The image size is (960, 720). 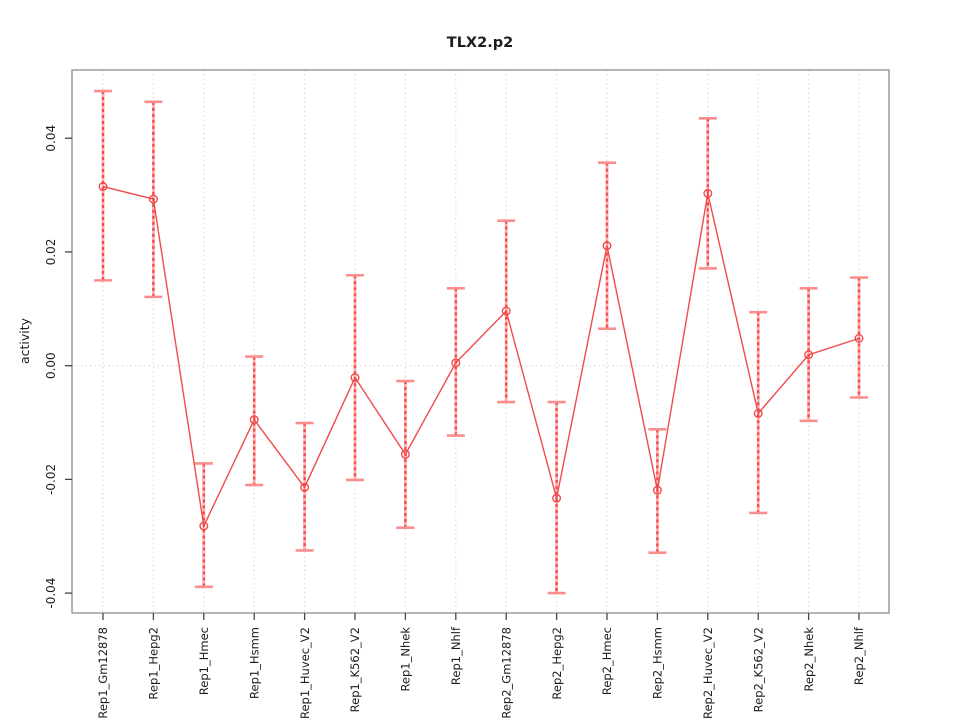 I want to click on x-category-label: Rep2_Hepg2, so click(x=557, y=663).